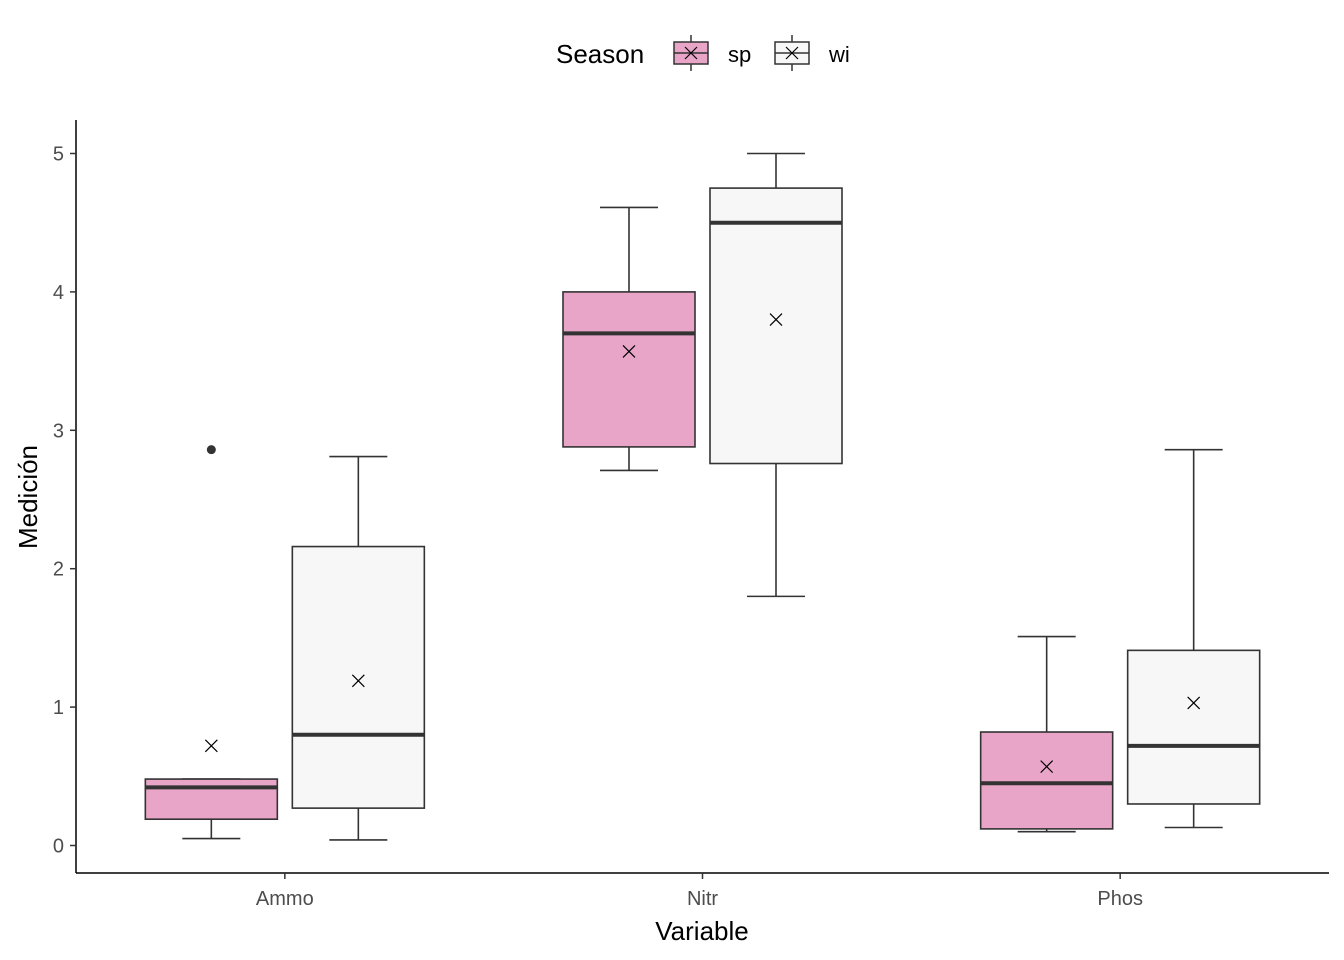 Image resolution: width=1344 pixels, height=960 pixels. I want to click on box-sp-phos, so click(1046, 734).